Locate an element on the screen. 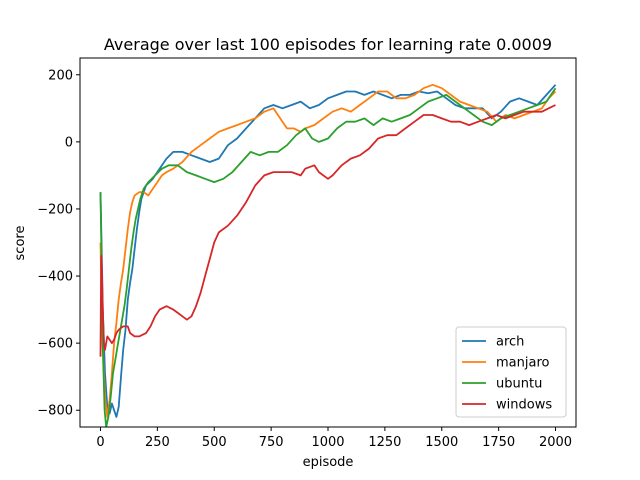 Image resolution: width=640 pixels, height=480 pixels. legend: arch manjaro ubuntu windows is located at coordinates (511, 372).